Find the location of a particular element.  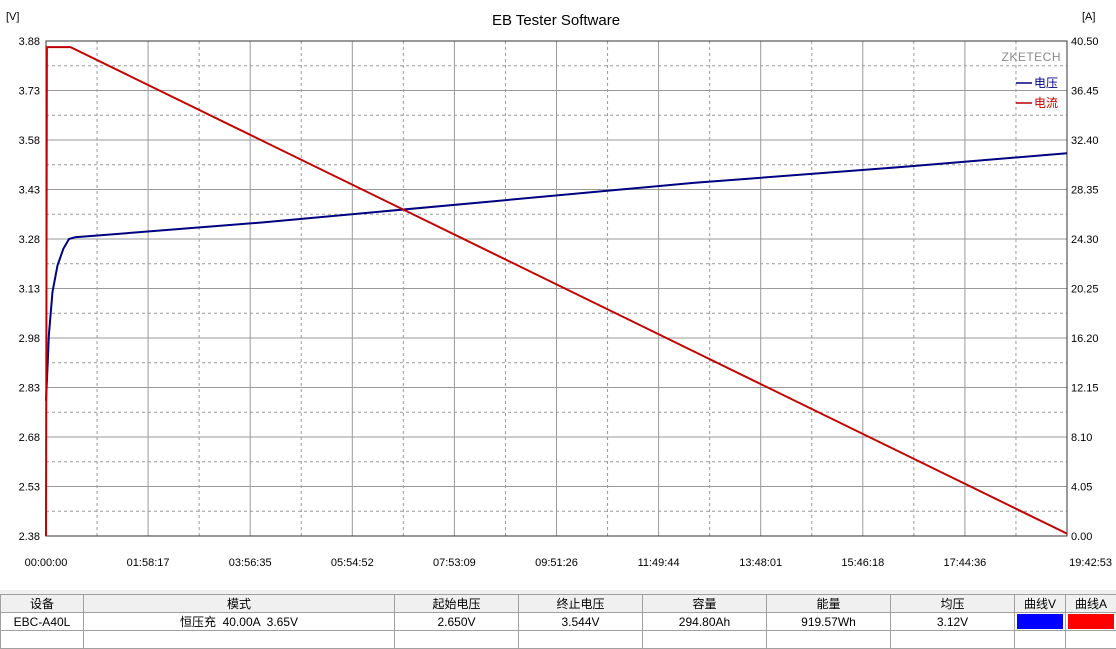

left-tick-label: 2.53 is located at coordinates (29, 488).